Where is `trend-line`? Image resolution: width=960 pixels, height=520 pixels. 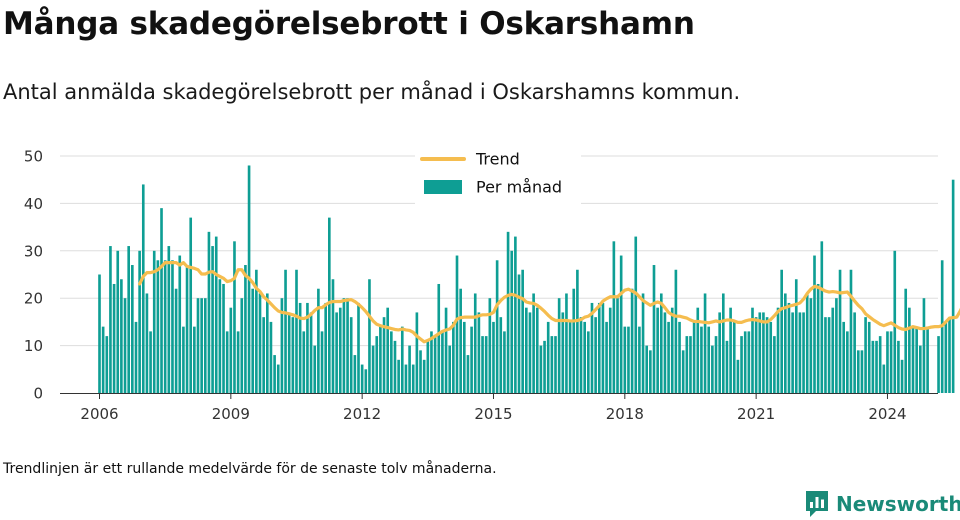 trend-line is located at coordinates (549, 302).